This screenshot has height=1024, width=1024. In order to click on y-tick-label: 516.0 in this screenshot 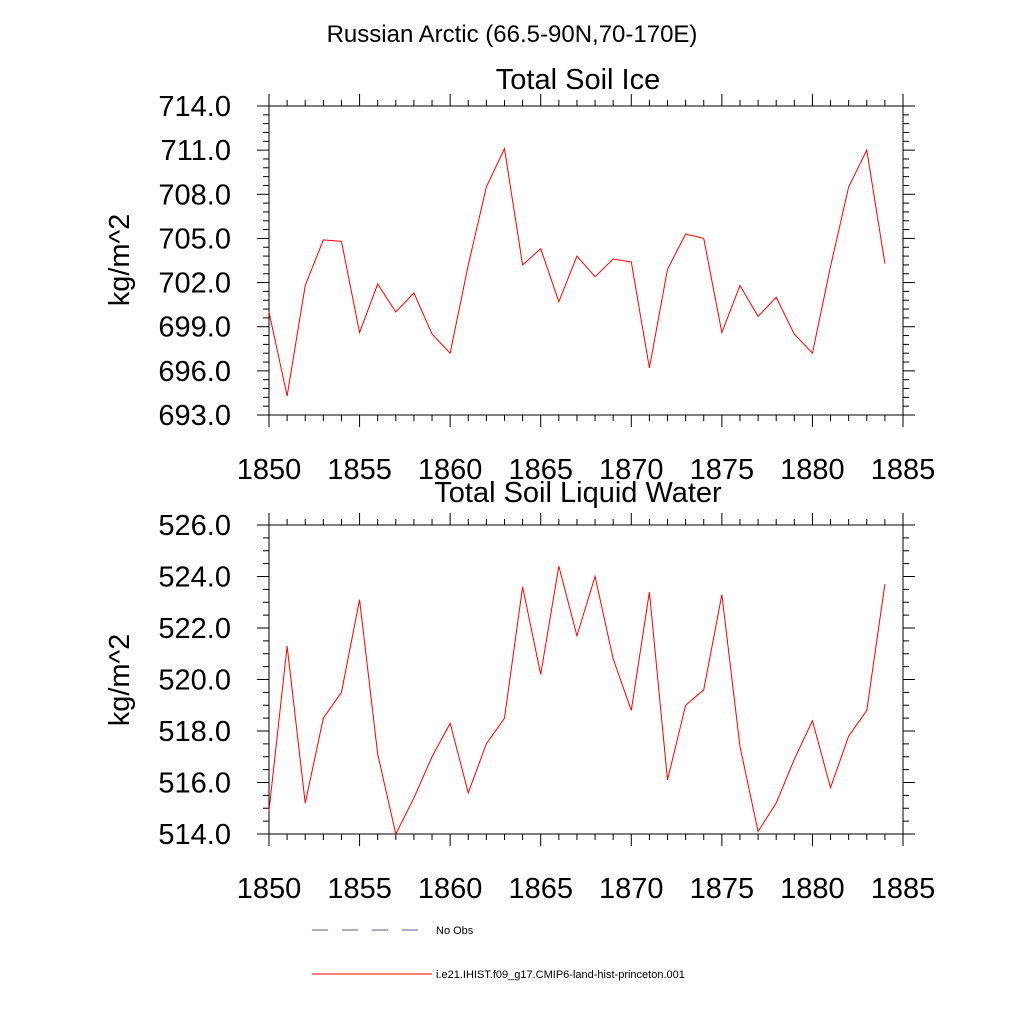, I will do `click(194, 784)`.